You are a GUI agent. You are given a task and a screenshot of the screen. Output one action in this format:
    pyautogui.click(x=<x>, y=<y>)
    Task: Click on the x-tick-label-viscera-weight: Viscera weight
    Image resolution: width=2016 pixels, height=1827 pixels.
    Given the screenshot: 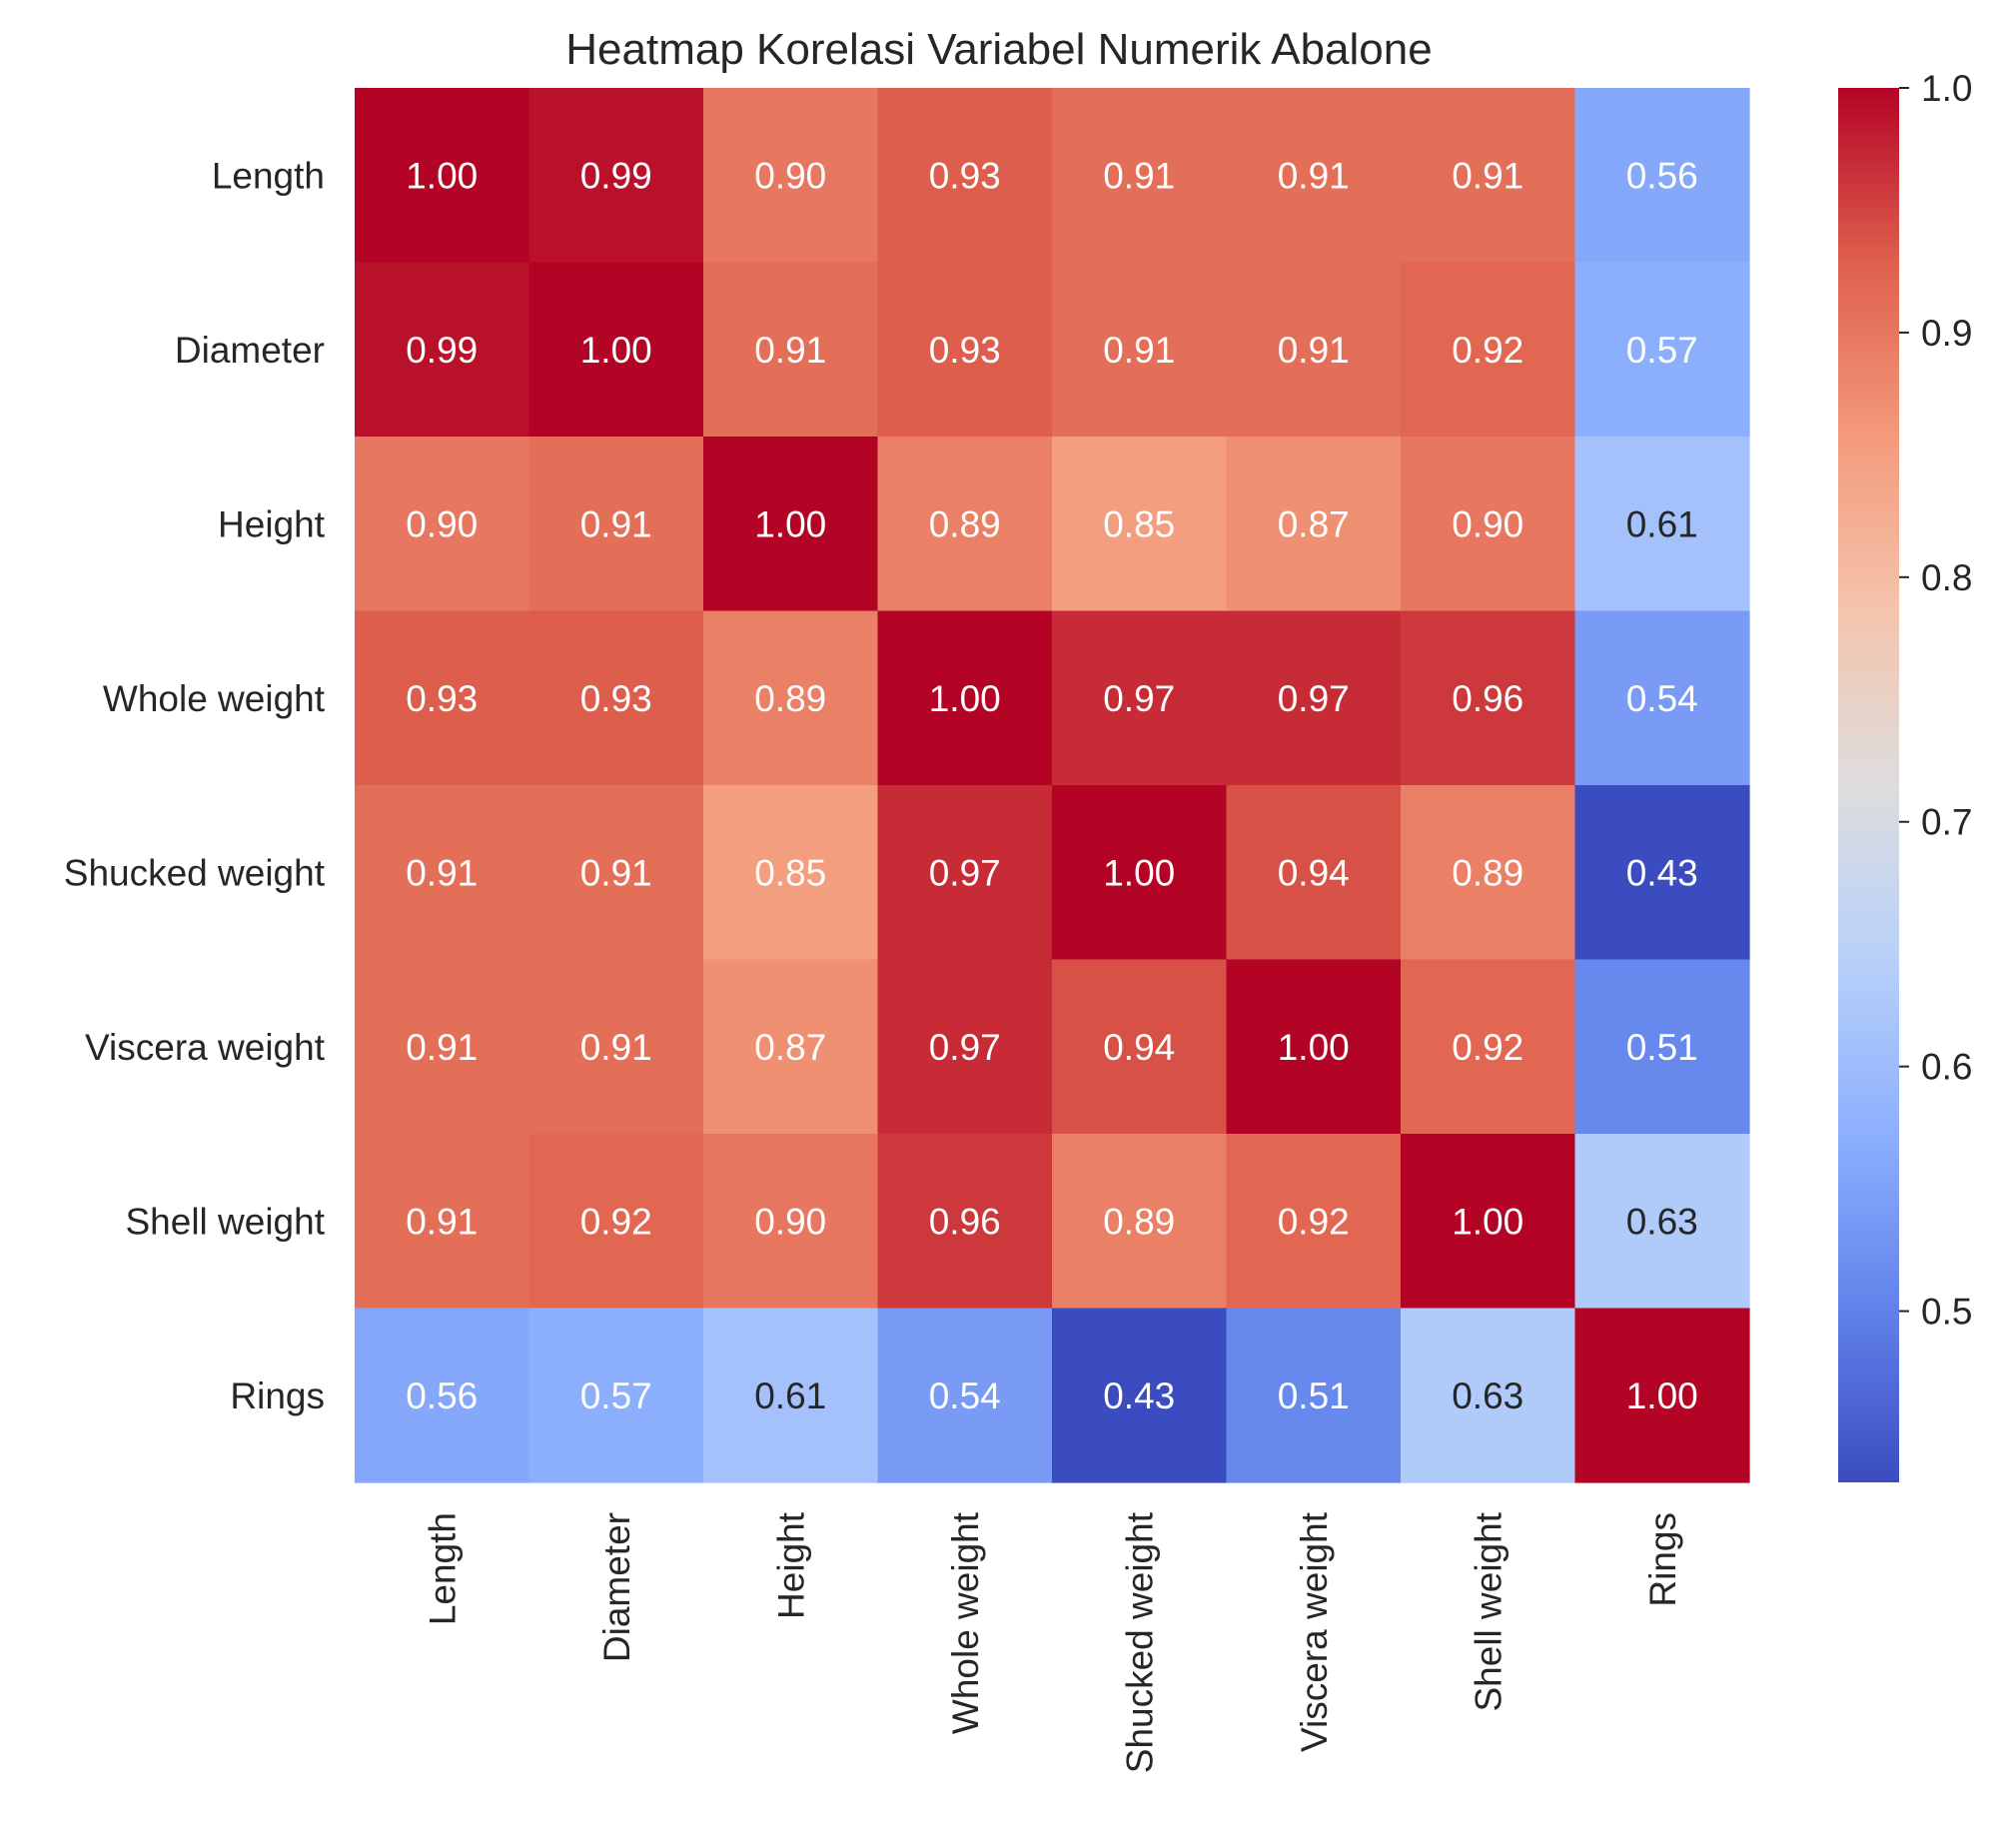 What is the action you would take?
    pyautogui.click(x=1314, y=1631)
    